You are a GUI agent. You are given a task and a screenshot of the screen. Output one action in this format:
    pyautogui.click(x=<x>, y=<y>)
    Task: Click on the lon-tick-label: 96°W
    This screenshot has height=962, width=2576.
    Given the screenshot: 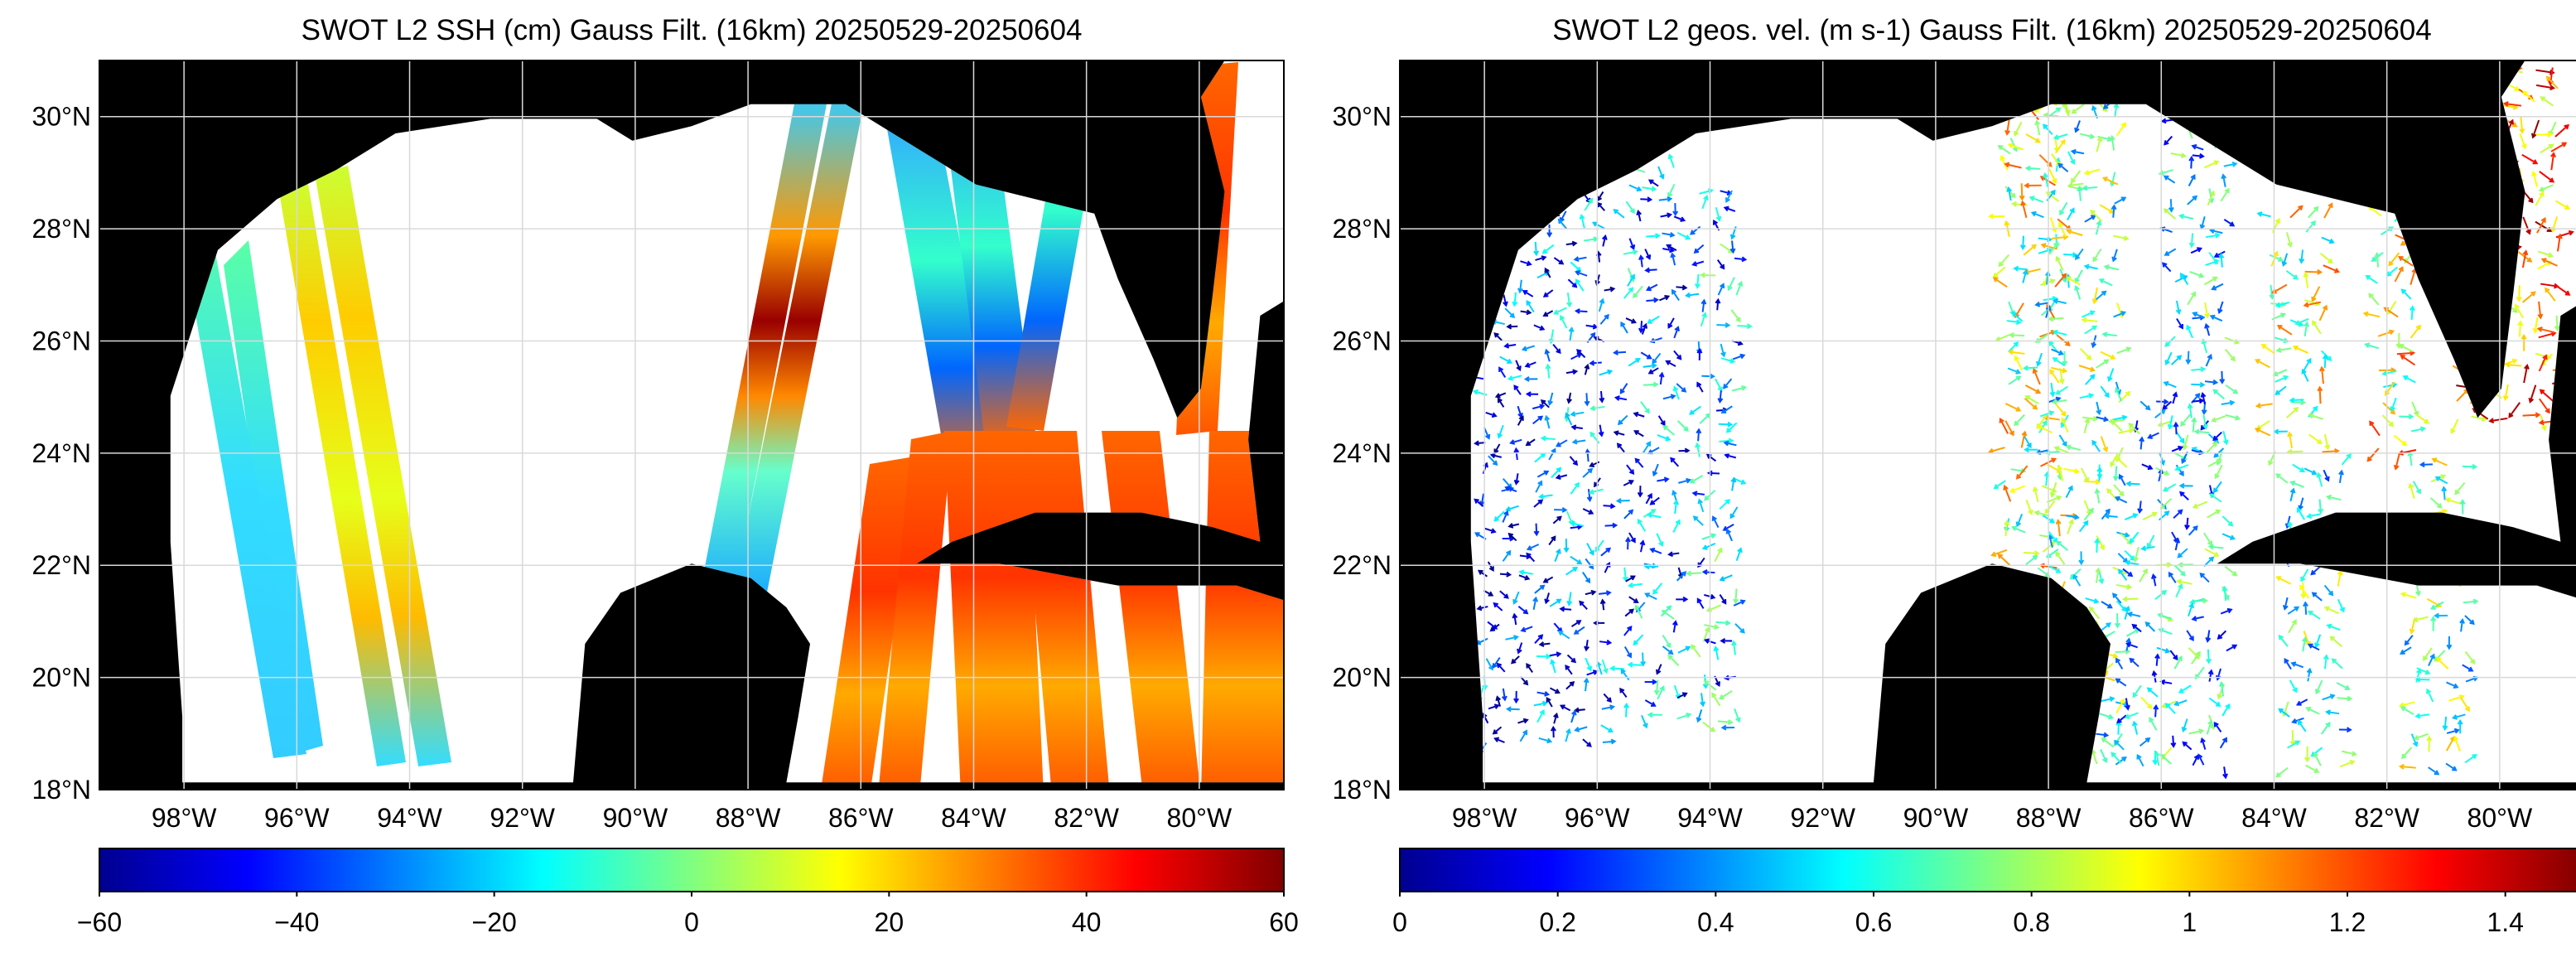 What is the action you would take?
    pyautogui.click(x=297, y=818)
    